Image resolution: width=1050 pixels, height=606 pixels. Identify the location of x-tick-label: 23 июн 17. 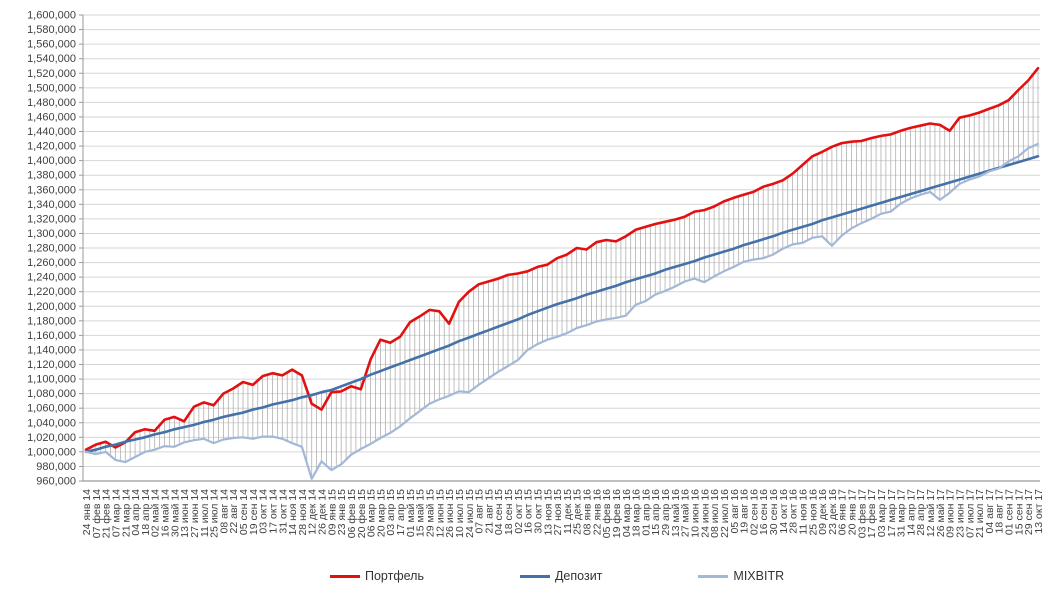
(960, 513).